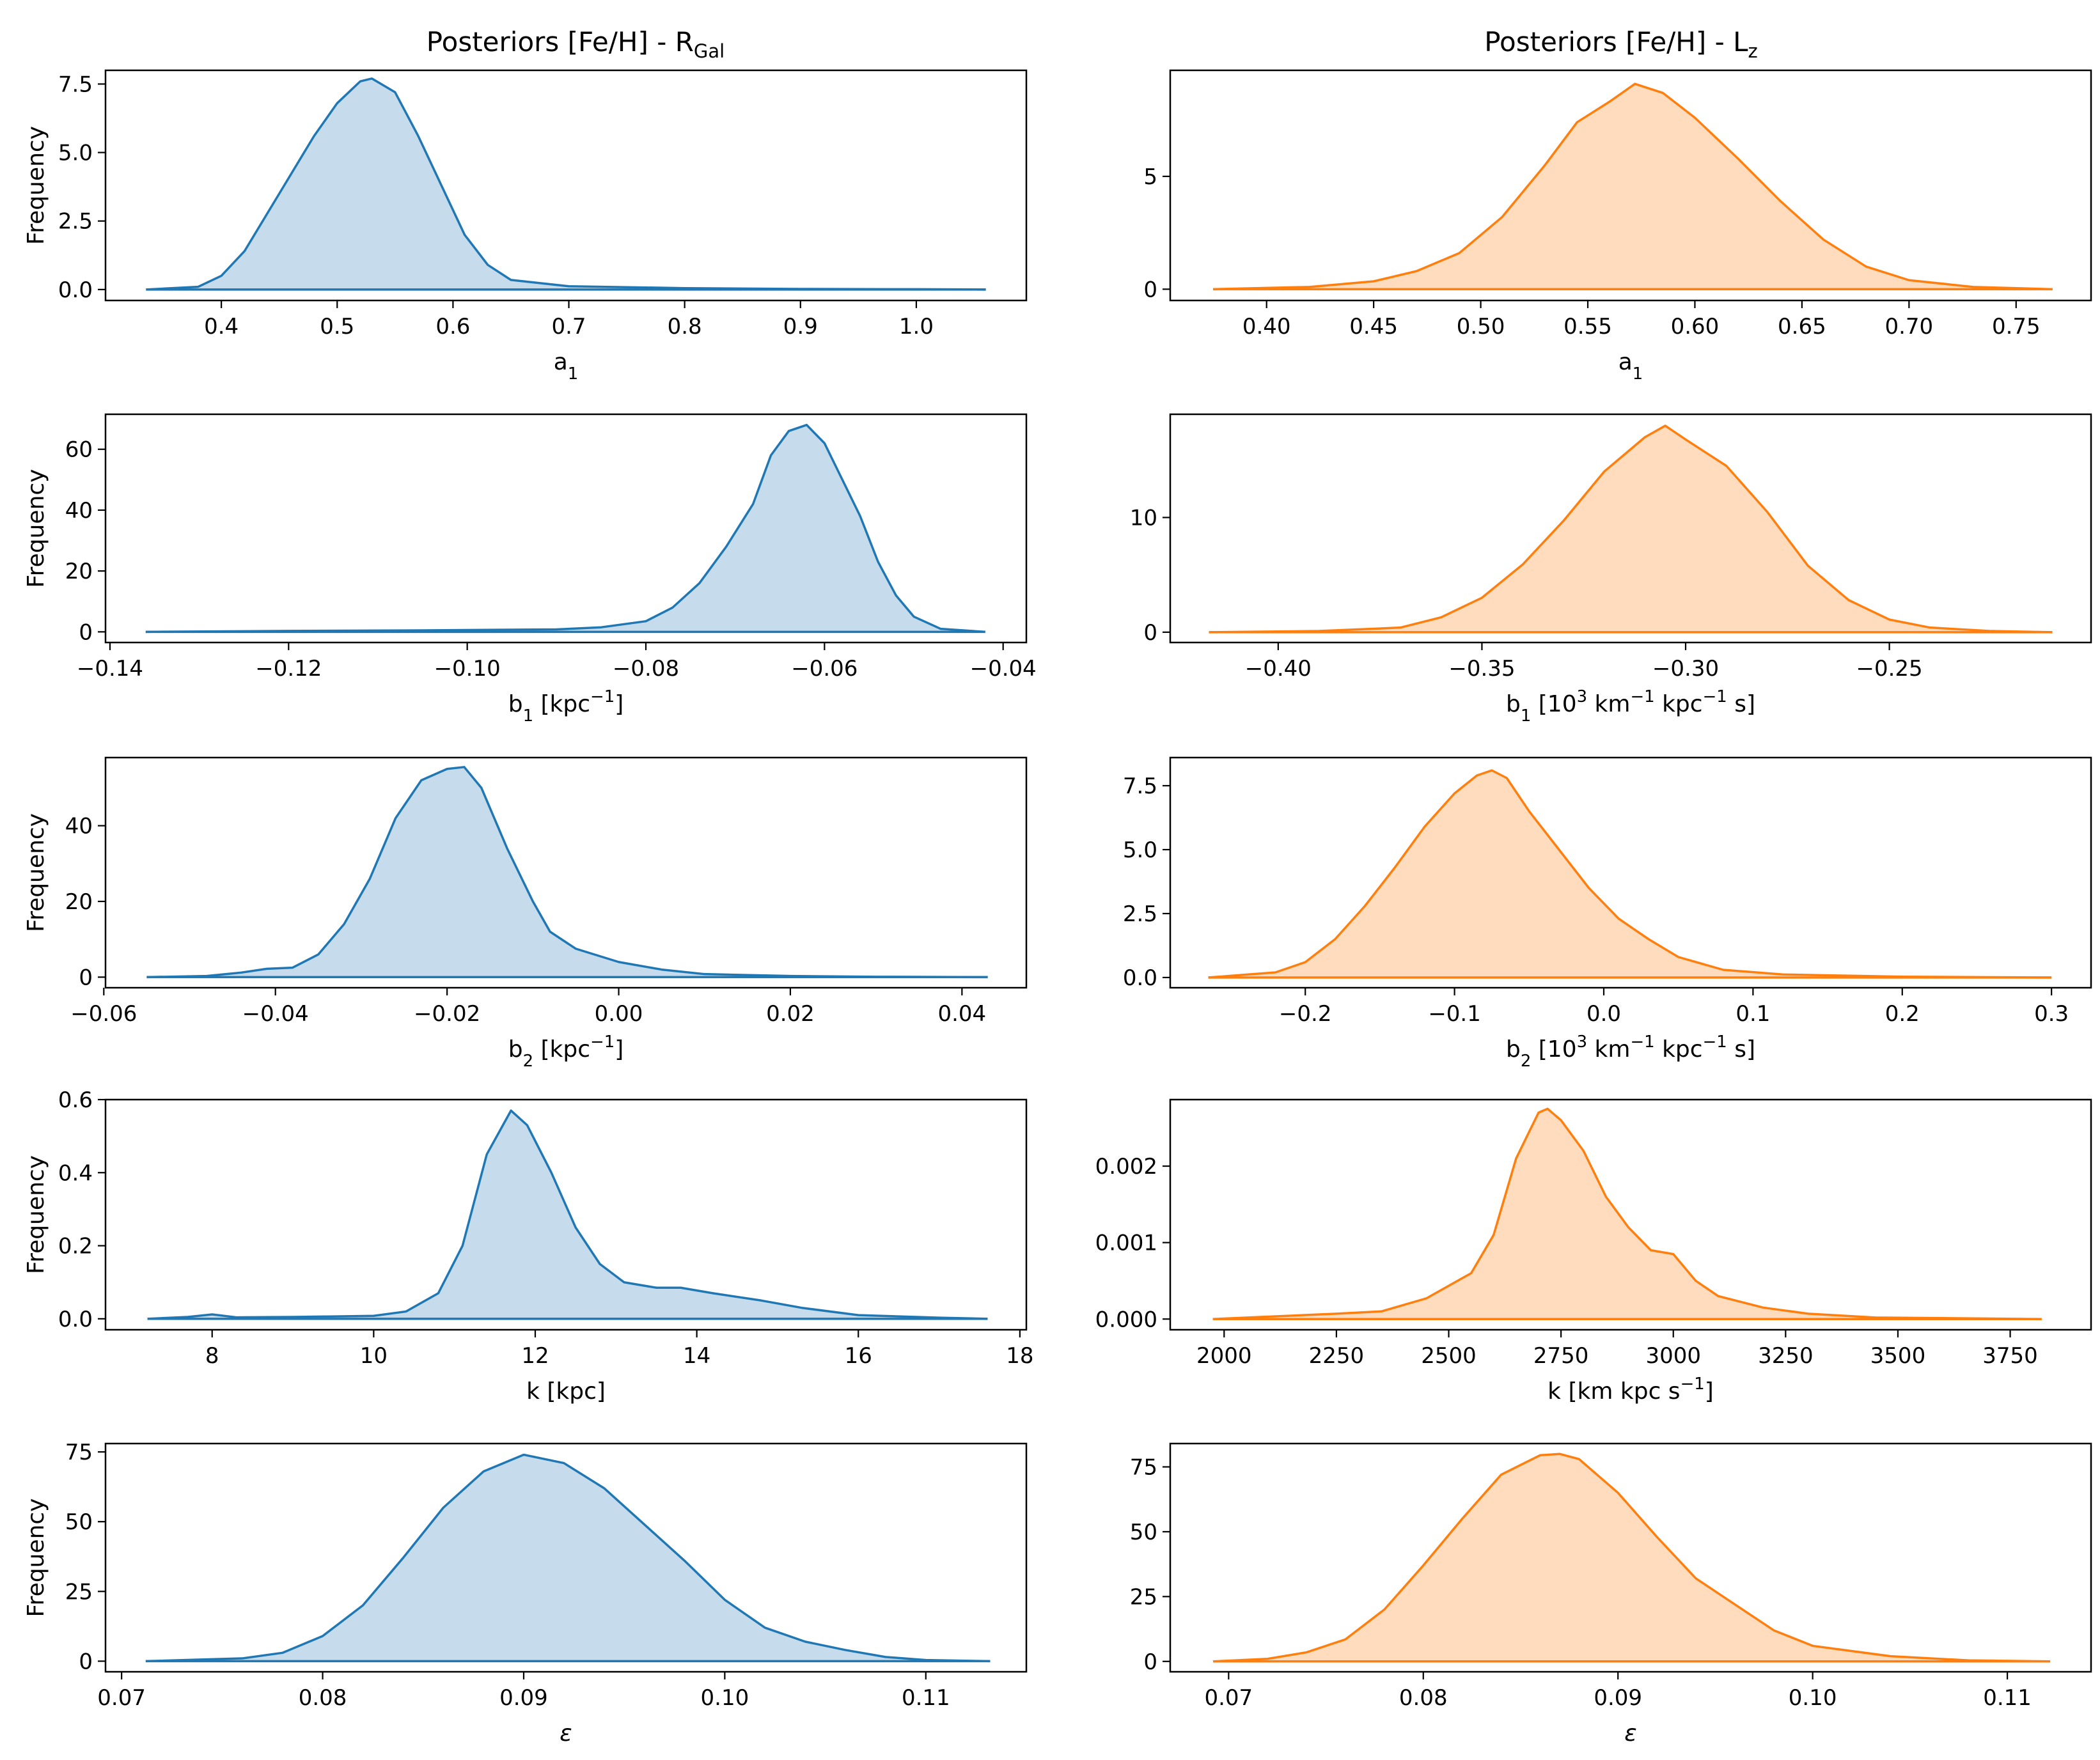 The image size is (2100, 1760). Describe the element at coordinates (75, 84) in the screenshot. I see `y-tick-label: 7.5` at that location.